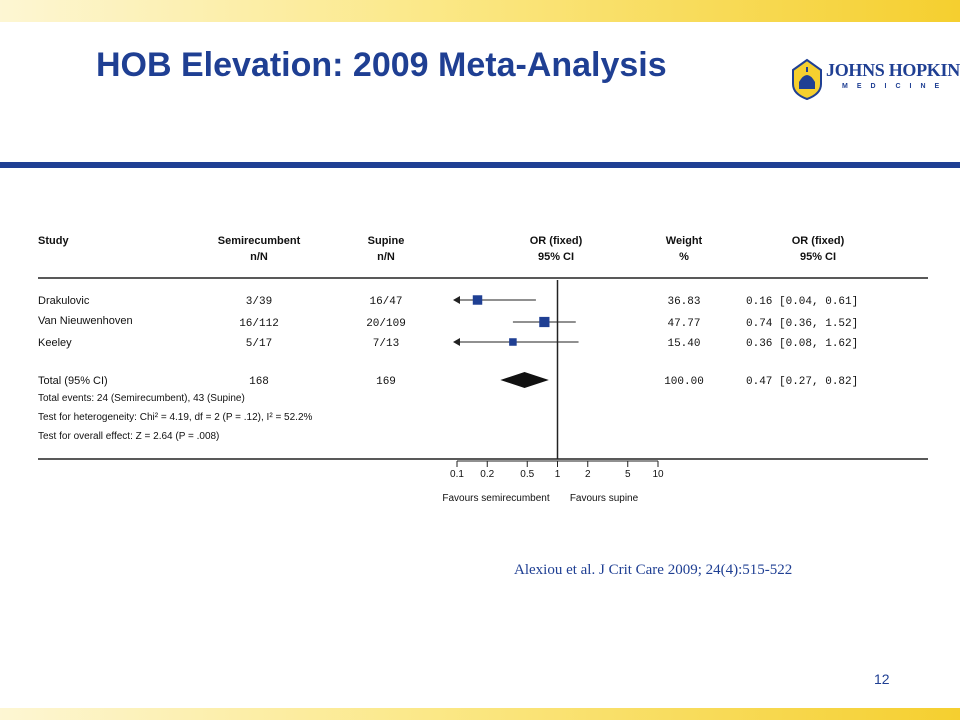  I want to click on header-weight: Weight, so click(684, 241).